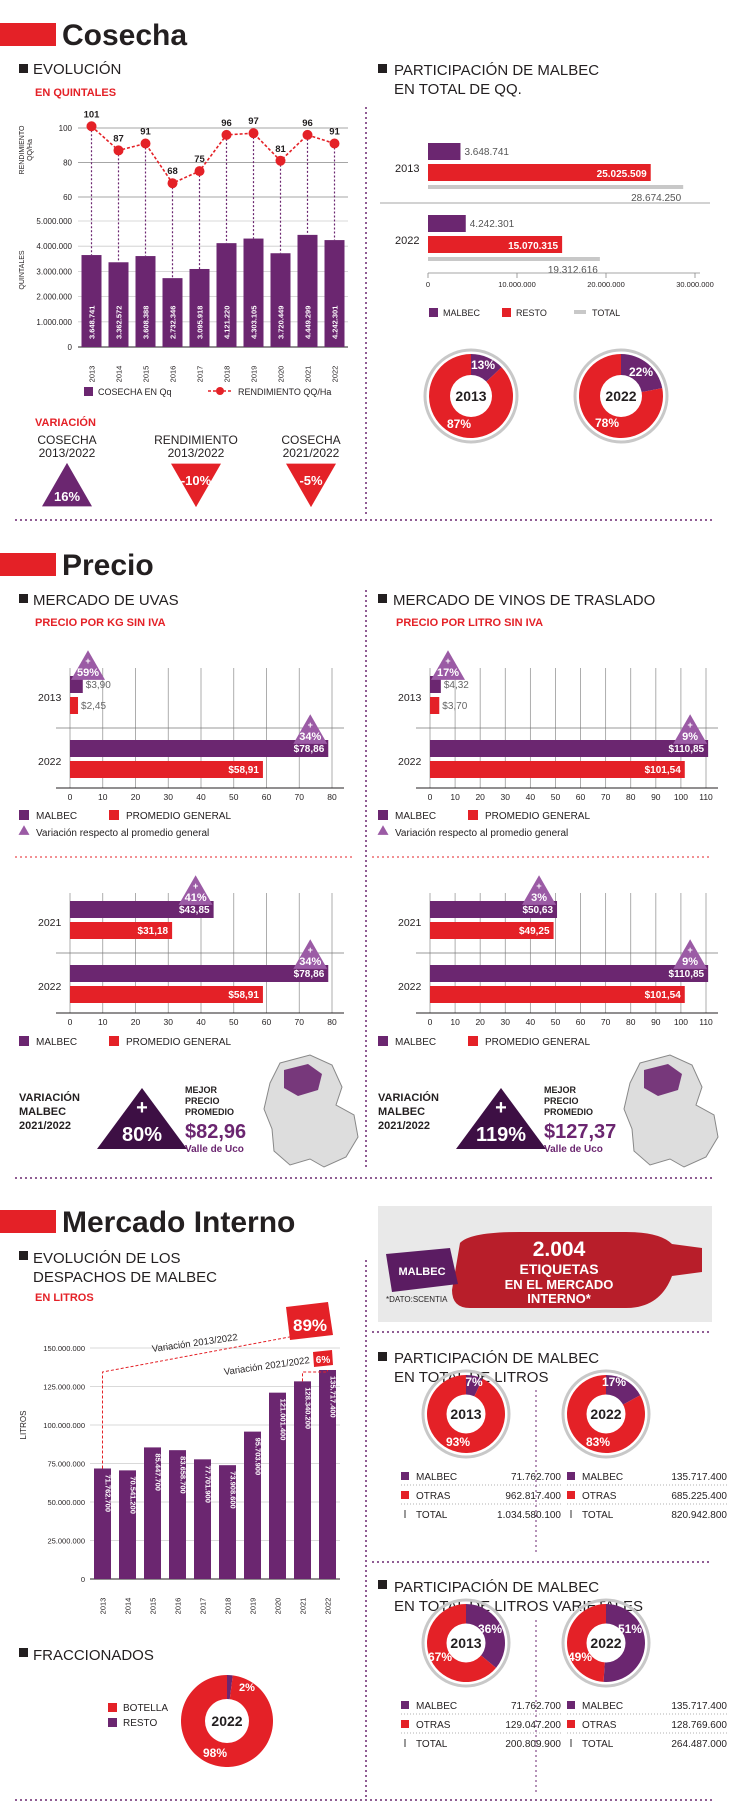  What do you see at coordinates (98, 685) in the screenshot?
I see `uvas-a-malbec-value: $3,90` at bounding box center [98, 685].